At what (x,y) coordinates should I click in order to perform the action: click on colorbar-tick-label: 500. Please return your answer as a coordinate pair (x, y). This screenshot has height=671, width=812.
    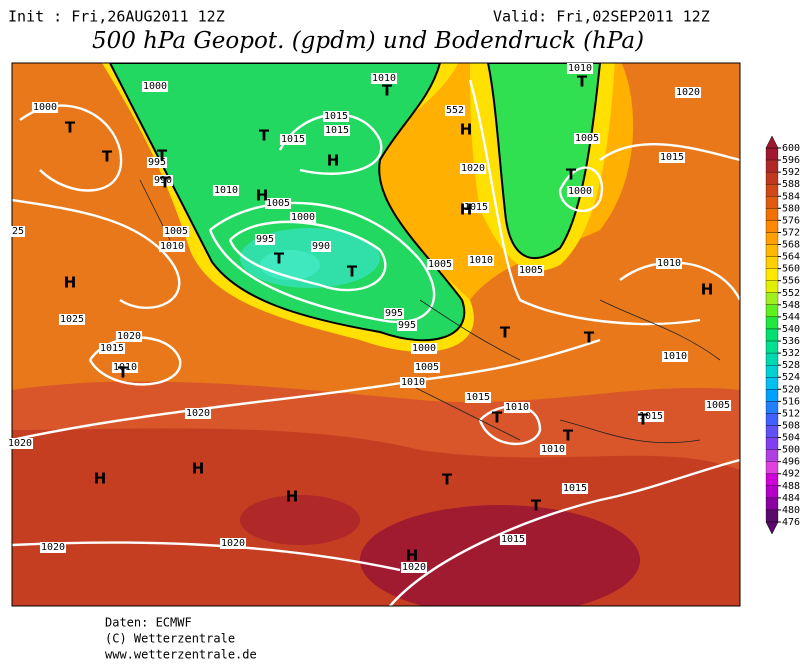
    Looking at the image, I should click on (791, 450).